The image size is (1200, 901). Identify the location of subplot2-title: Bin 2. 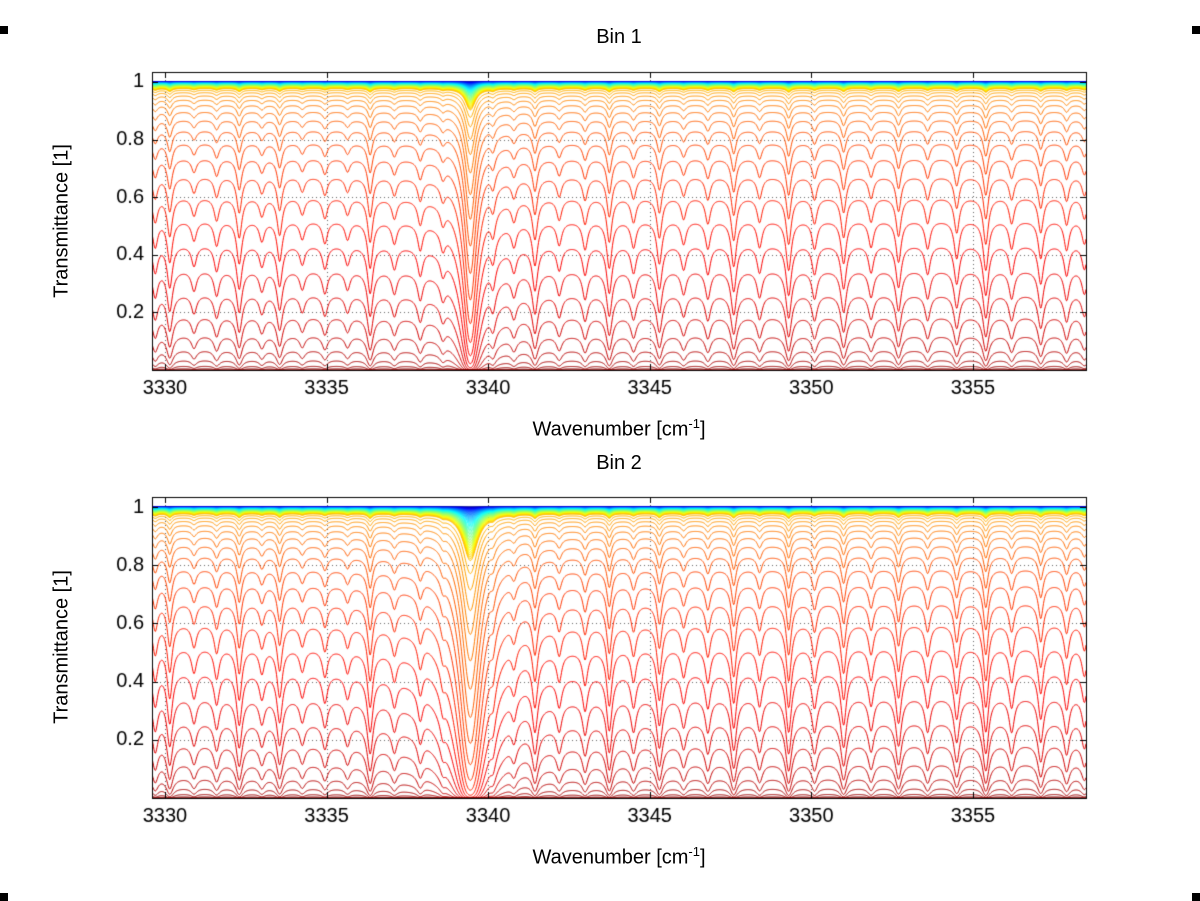
(619, 463).